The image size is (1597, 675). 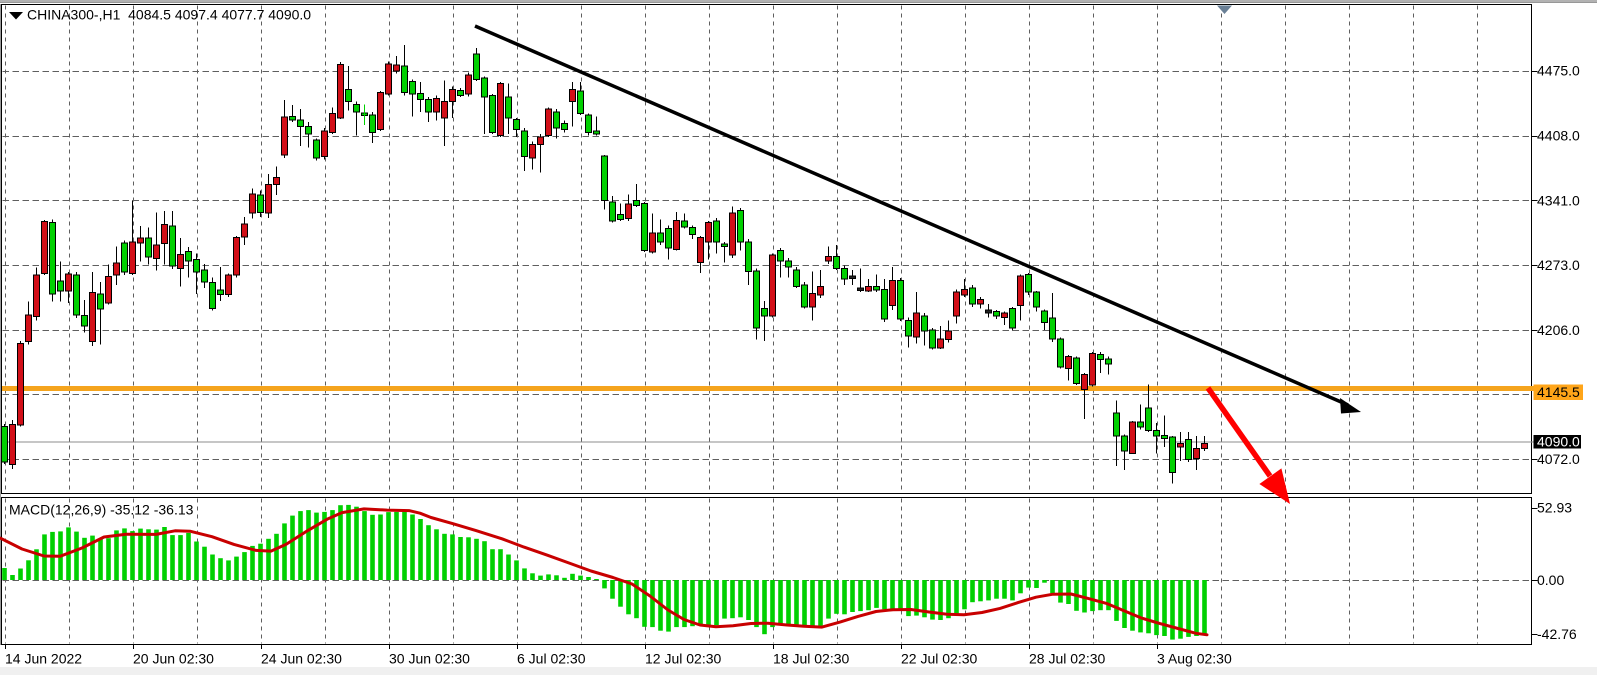 What do you see at coordinates (1558, 442) in the screenshot?
I see `svg-text: 4090.0` at bounding box center [1558, 442].